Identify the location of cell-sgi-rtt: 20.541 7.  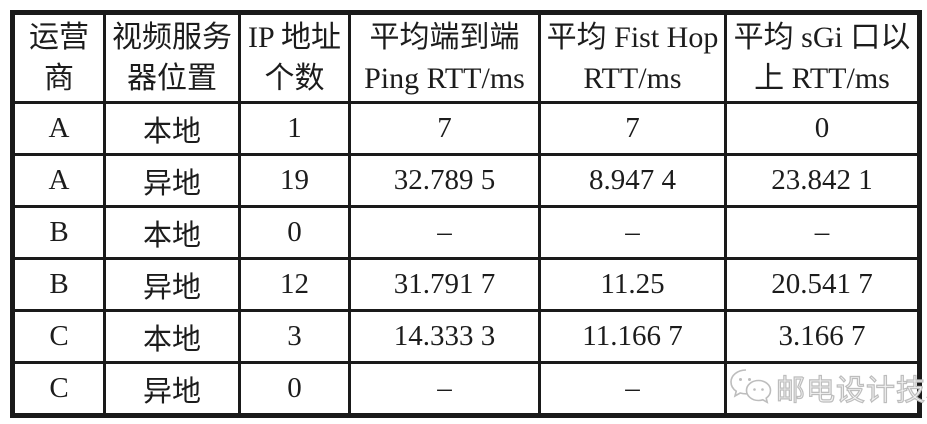
(822, 284).